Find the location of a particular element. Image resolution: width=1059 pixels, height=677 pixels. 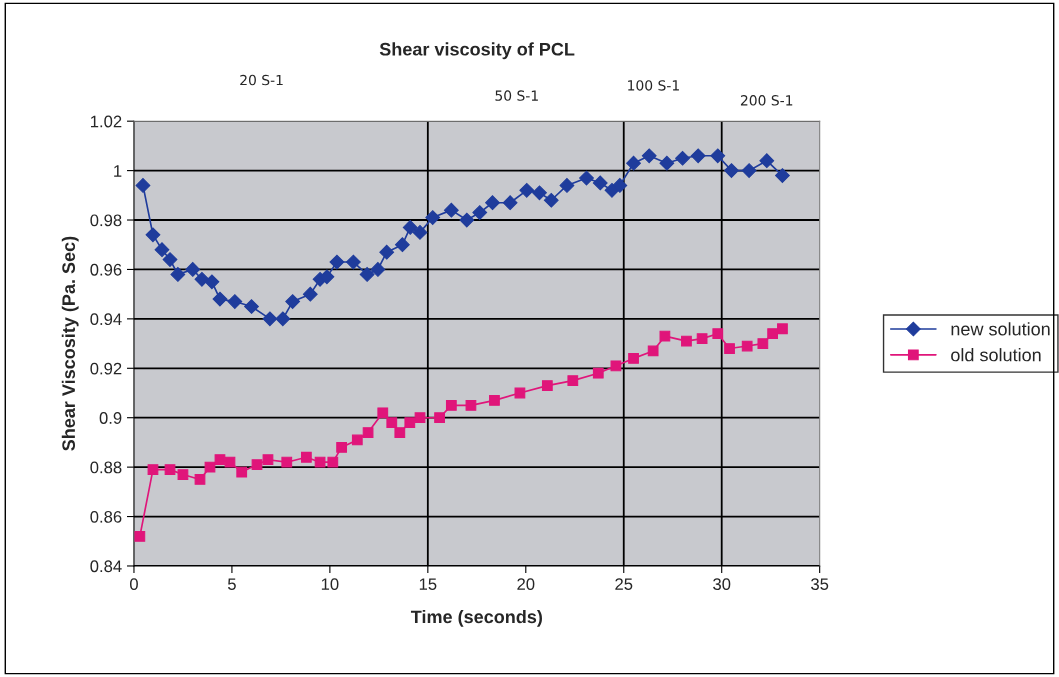

y-tick-label: 0.86 is located at coordinates (106, 516).